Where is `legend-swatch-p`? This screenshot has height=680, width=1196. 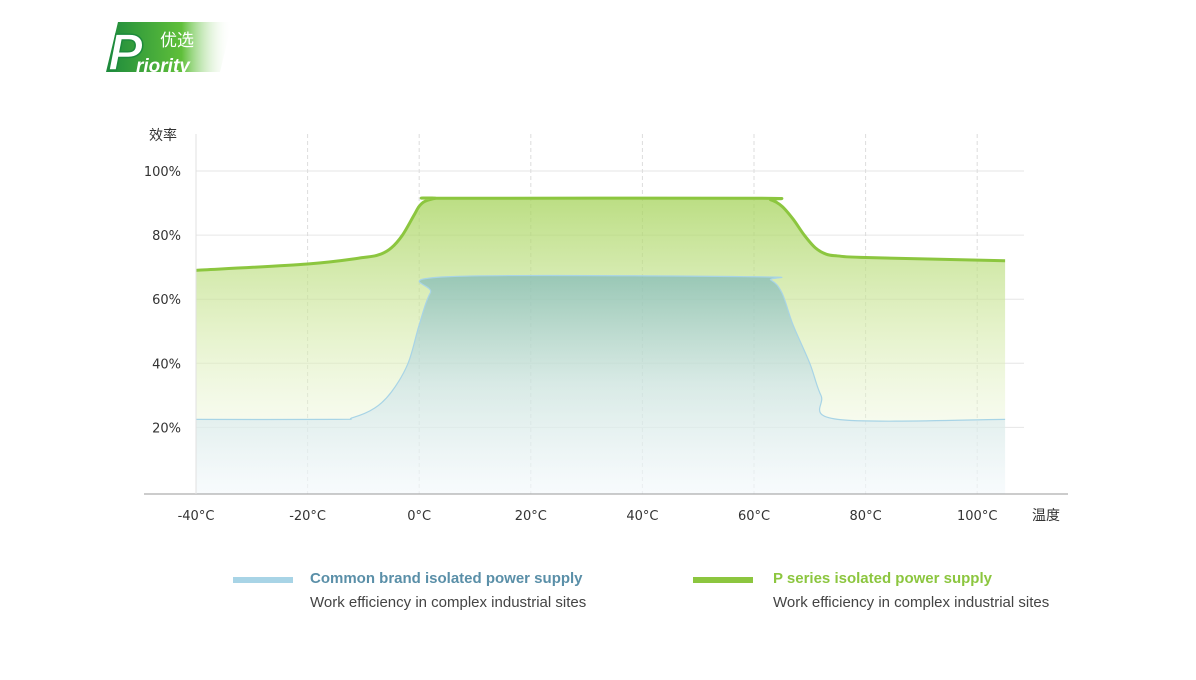
legend-swatch-p is located at coordinates (723, 580).